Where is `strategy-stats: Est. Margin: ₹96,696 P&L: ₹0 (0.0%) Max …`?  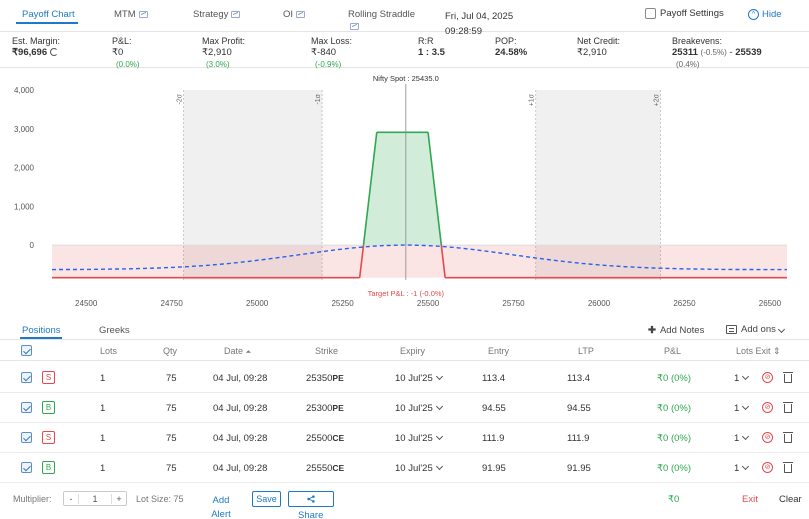
strategy-stats: Est. Margin: ₹96,696 P&L: ₹0 (0.0%) Max … is located at coordinates (404, 51).